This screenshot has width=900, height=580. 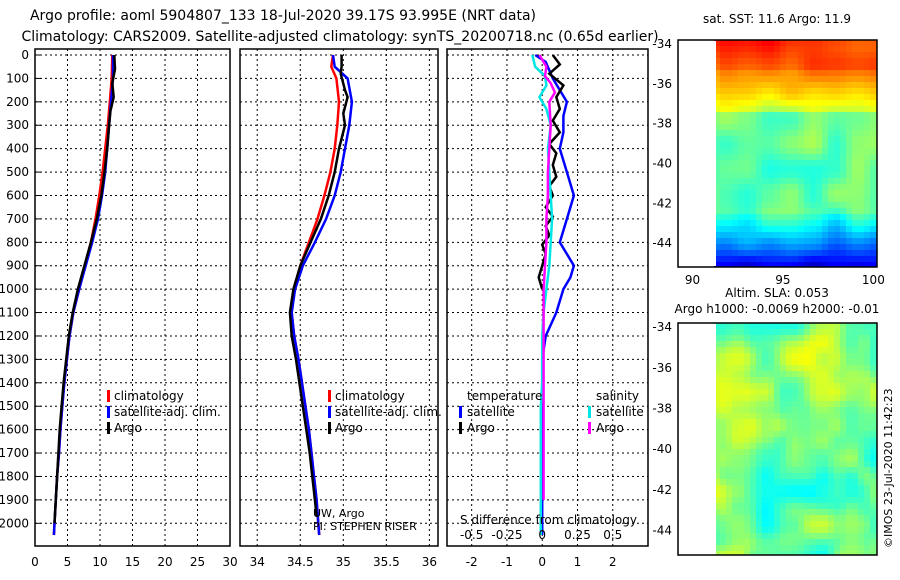 What do you see at coordinates (17, 172) in the screenshot?
I see `depth-tick-label: 500` at bounding box center [17, 172].